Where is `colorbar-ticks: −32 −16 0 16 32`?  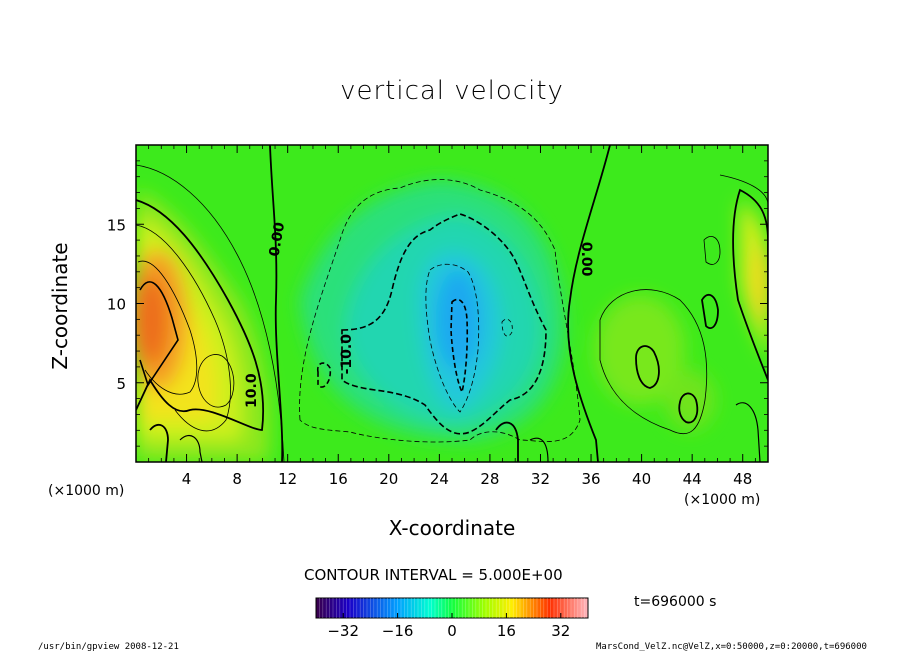
colorbar-ticks: −32 −16 0 16 32 is located at coordinates (448, 626).